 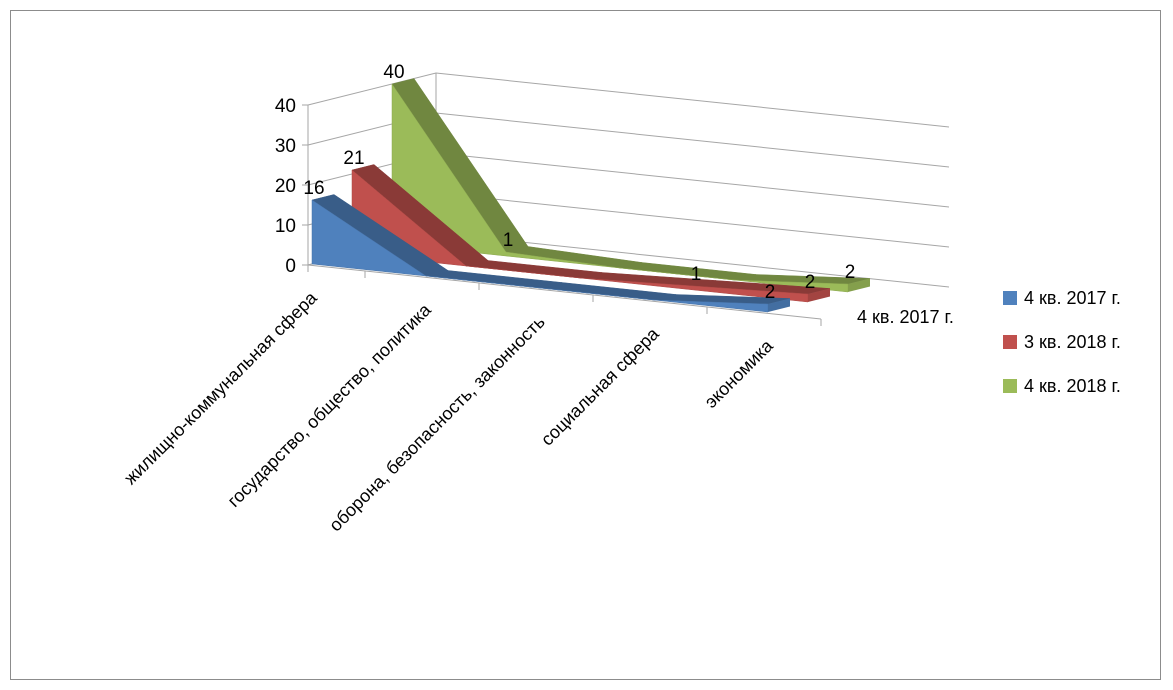 I want to click on y-axis-ticks: 0 10 20 30 40, so click(x=291, y=186).